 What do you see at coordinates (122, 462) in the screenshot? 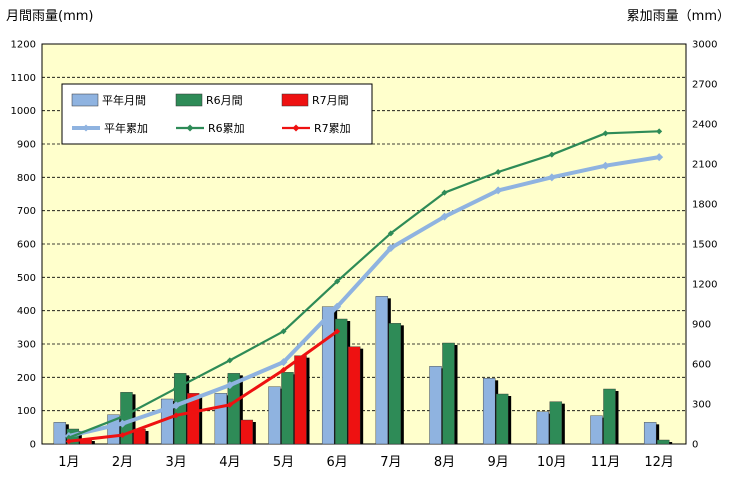
I see `month-label: 2月` at bounding box center [122, 462].